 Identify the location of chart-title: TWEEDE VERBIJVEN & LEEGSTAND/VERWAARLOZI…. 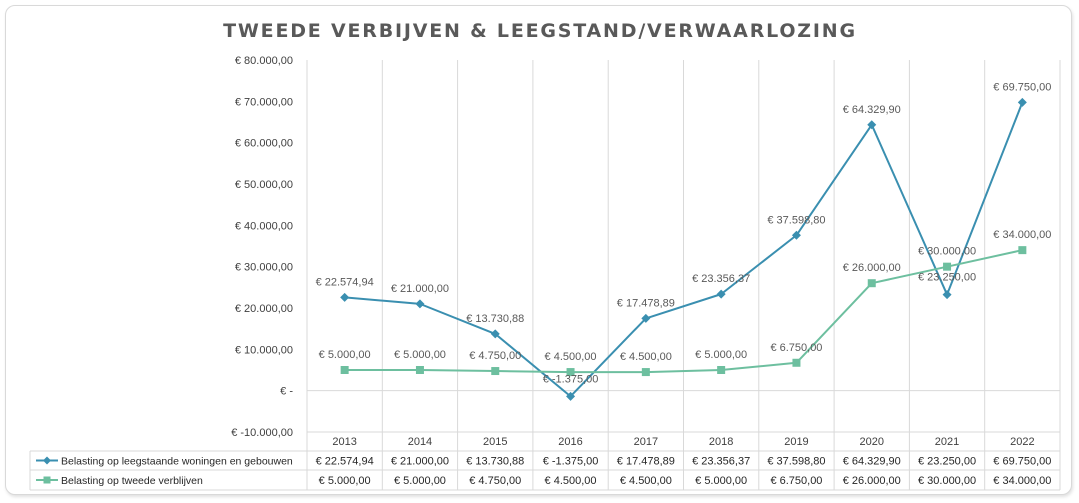
(540, 31).